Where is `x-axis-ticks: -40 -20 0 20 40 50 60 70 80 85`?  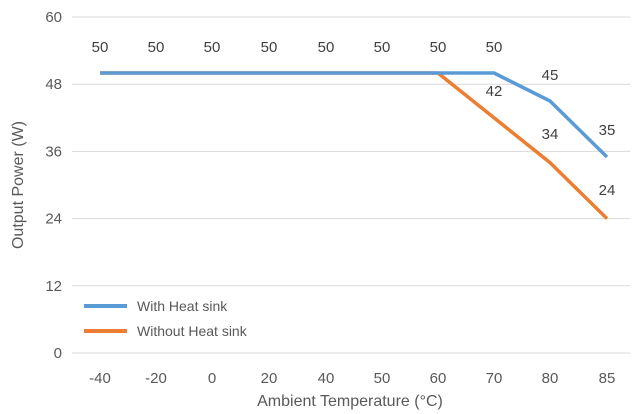
x-axis-ticks: -40 -20 0 20 40 50 60 70 80 85 is located at coordinates (352, 378).